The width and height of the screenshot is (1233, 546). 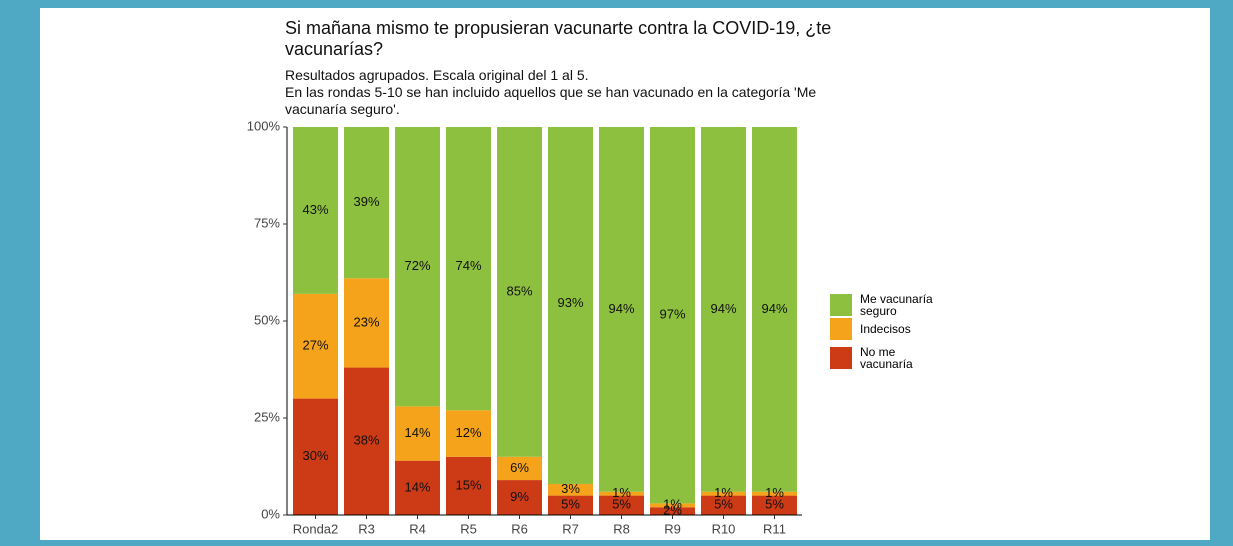 I want to click on data-label: 39%, so click(x=366, y=201).